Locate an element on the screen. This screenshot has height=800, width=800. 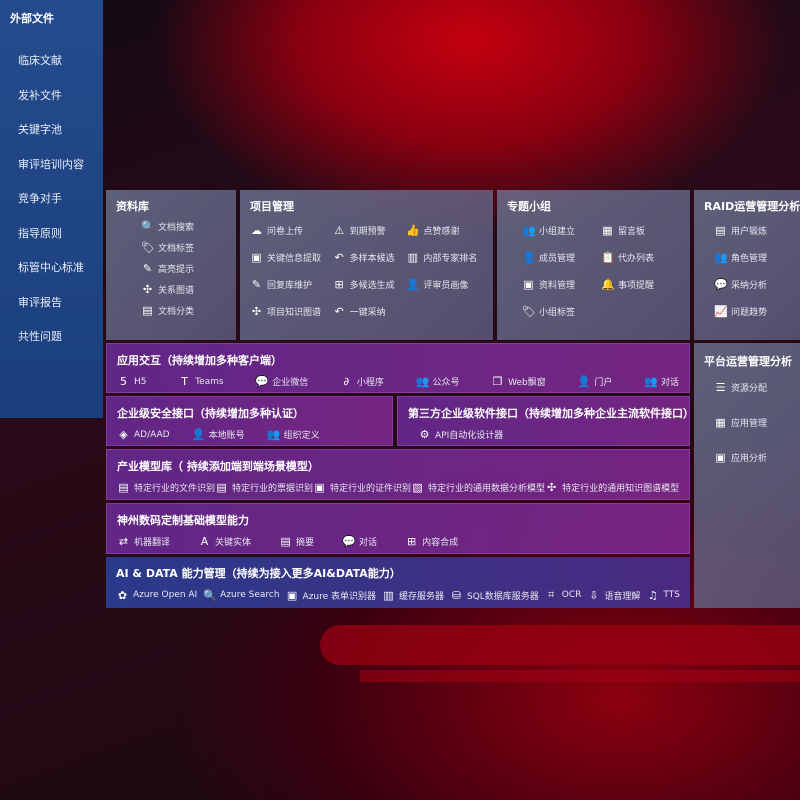
feature-icon: ▤ is located at coordinates (123, 487).